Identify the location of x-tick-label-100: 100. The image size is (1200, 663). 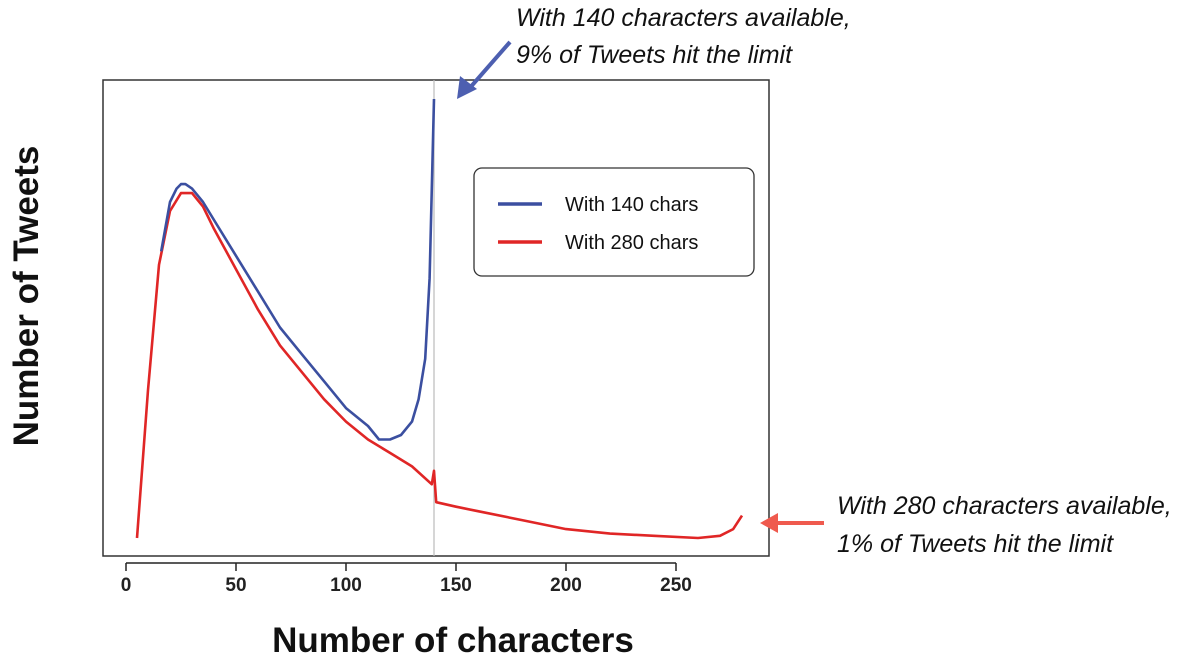
(346, 585).